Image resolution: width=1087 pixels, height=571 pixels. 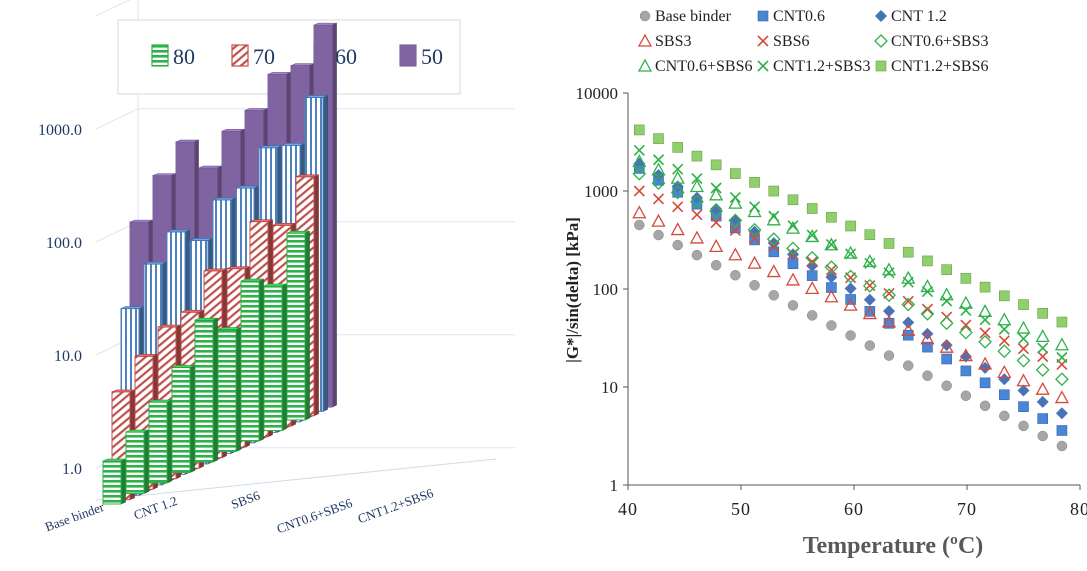 What do you see at coordinates (156, 508) in the screenshot?
I see `x-tick-label: CNT 1.2` at bounding box center [156, 508].